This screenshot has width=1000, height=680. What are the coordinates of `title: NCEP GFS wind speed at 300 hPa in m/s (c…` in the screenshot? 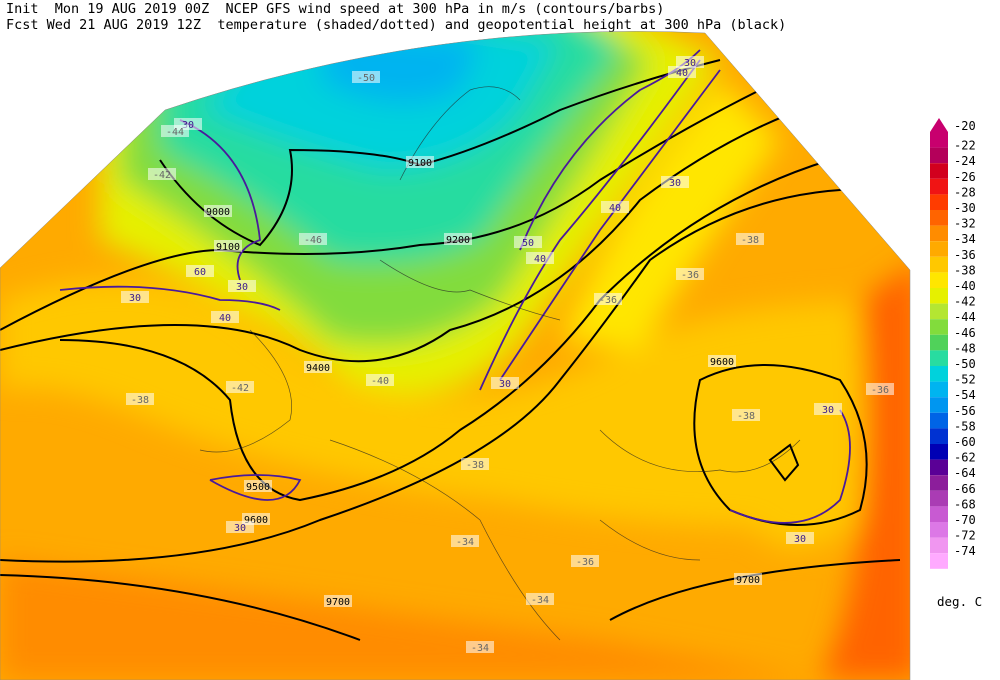 It's located at (445, 9).